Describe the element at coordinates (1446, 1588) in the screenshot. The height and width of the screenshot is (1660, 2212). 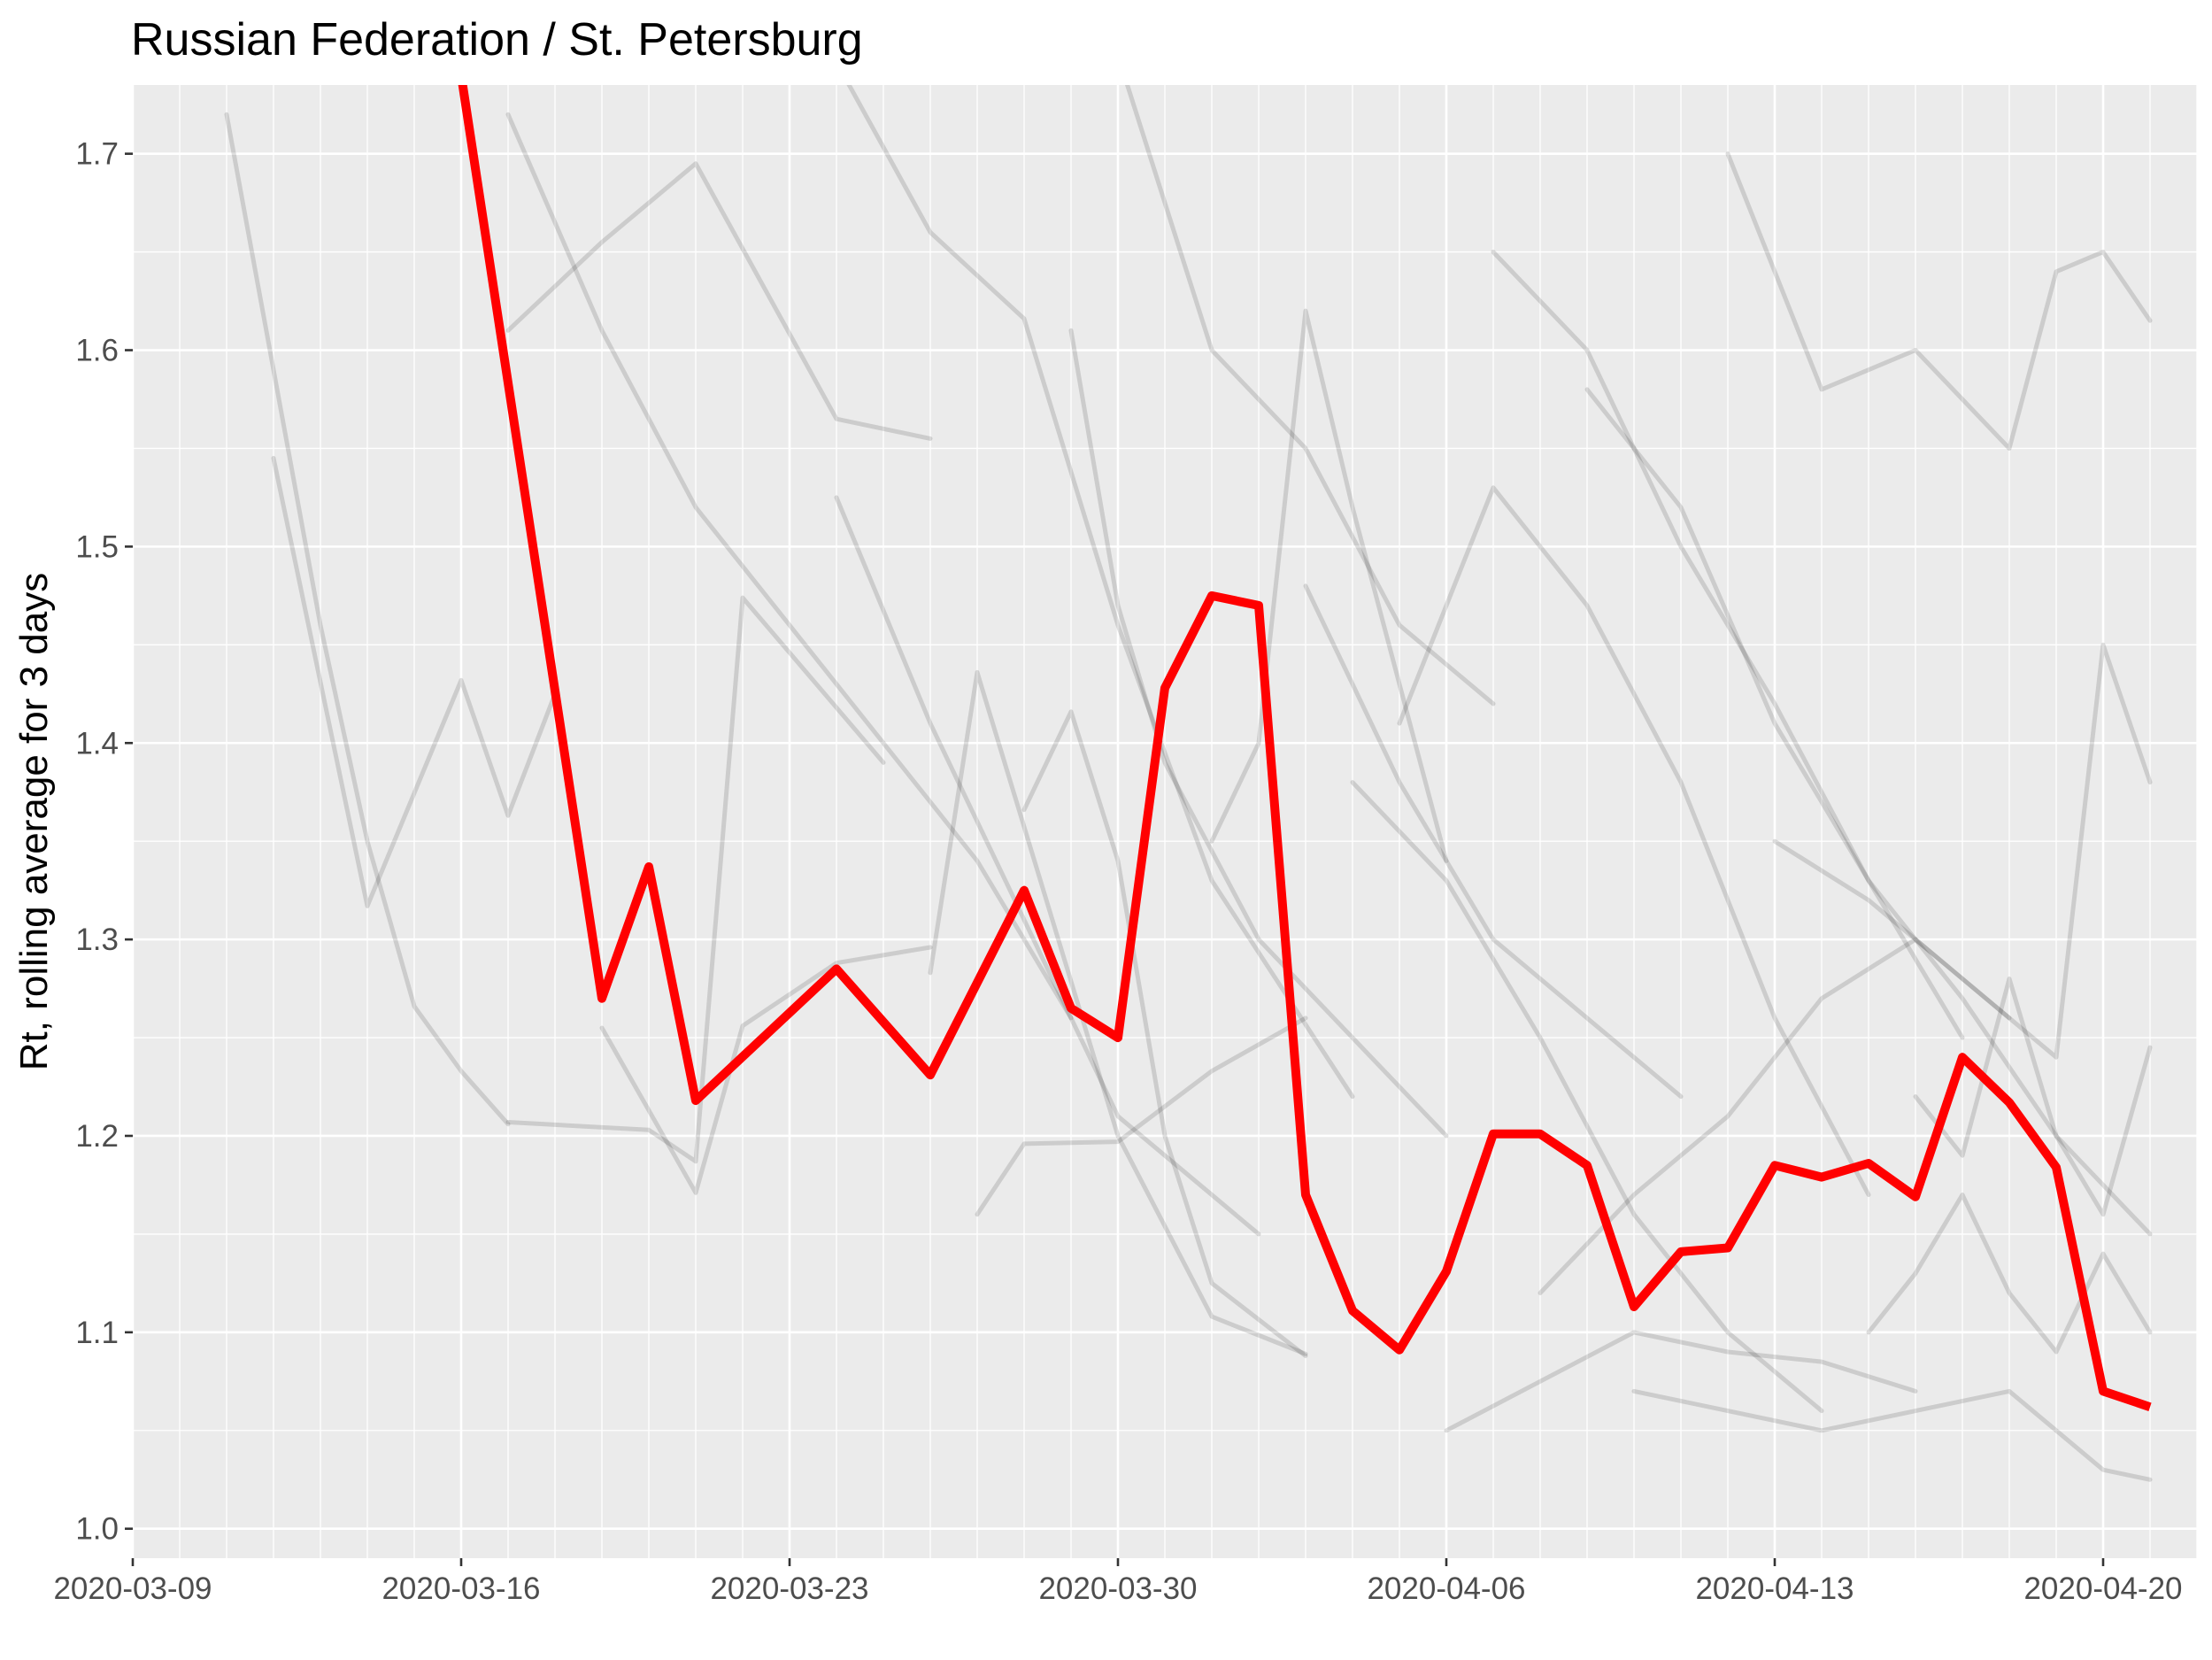
I see `x-tick-label: 2020-04-06` at that location.